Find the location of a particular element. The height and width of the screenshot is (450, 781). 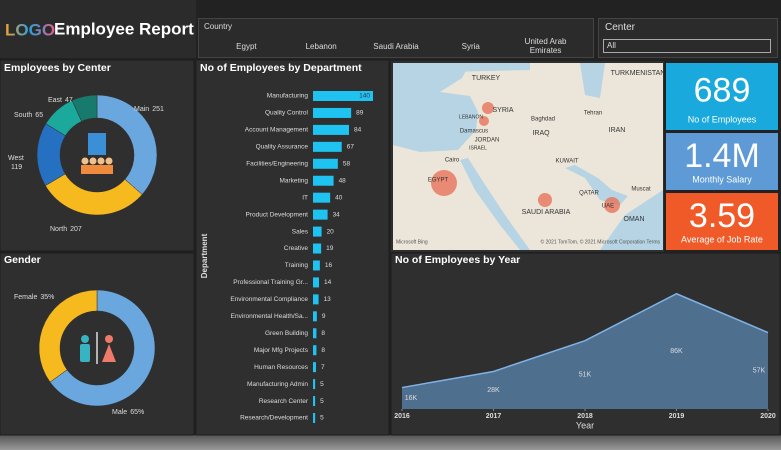

chart-title: No of Employees by Department is located at coordinates (281, 68).